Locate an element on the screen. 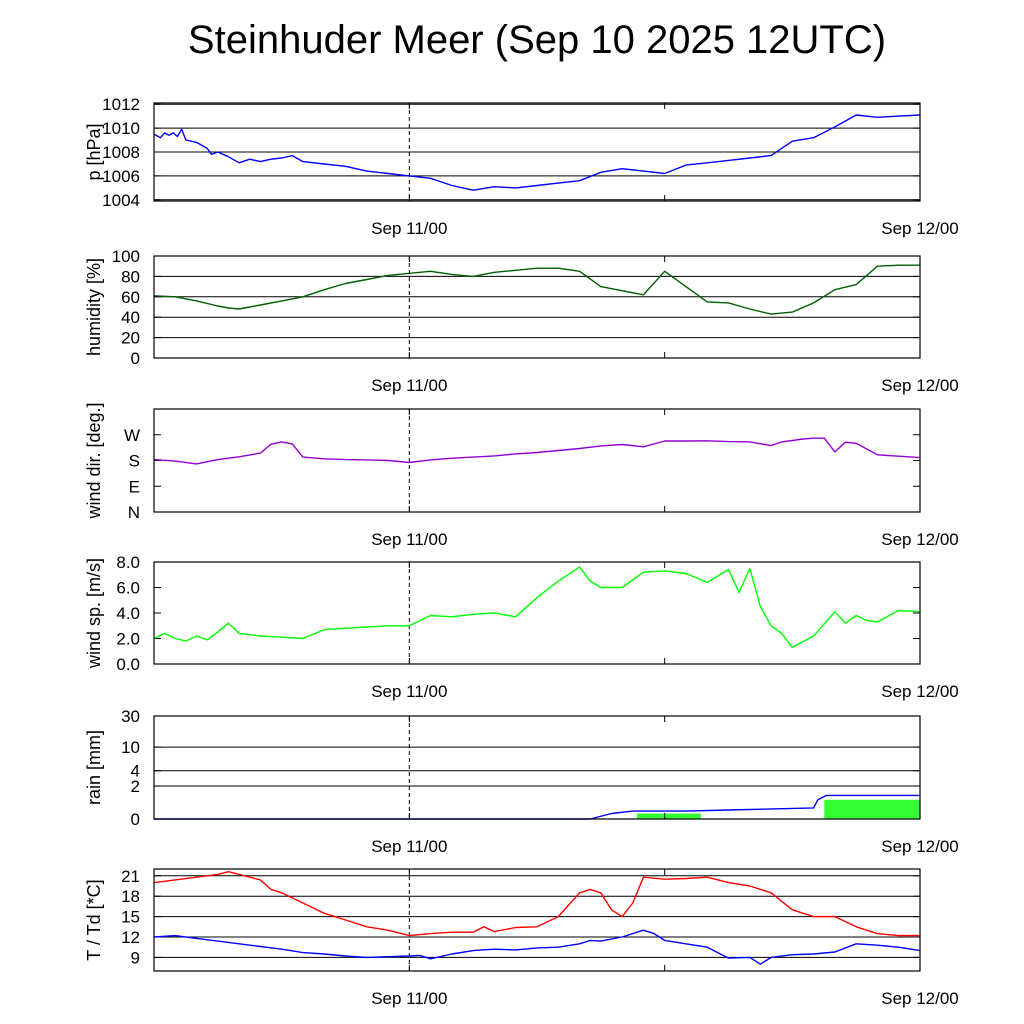 The height and width of the screenshot is (1024, 1024). y-tick-label-4-1: 2 is located at coordinates (135, 786).